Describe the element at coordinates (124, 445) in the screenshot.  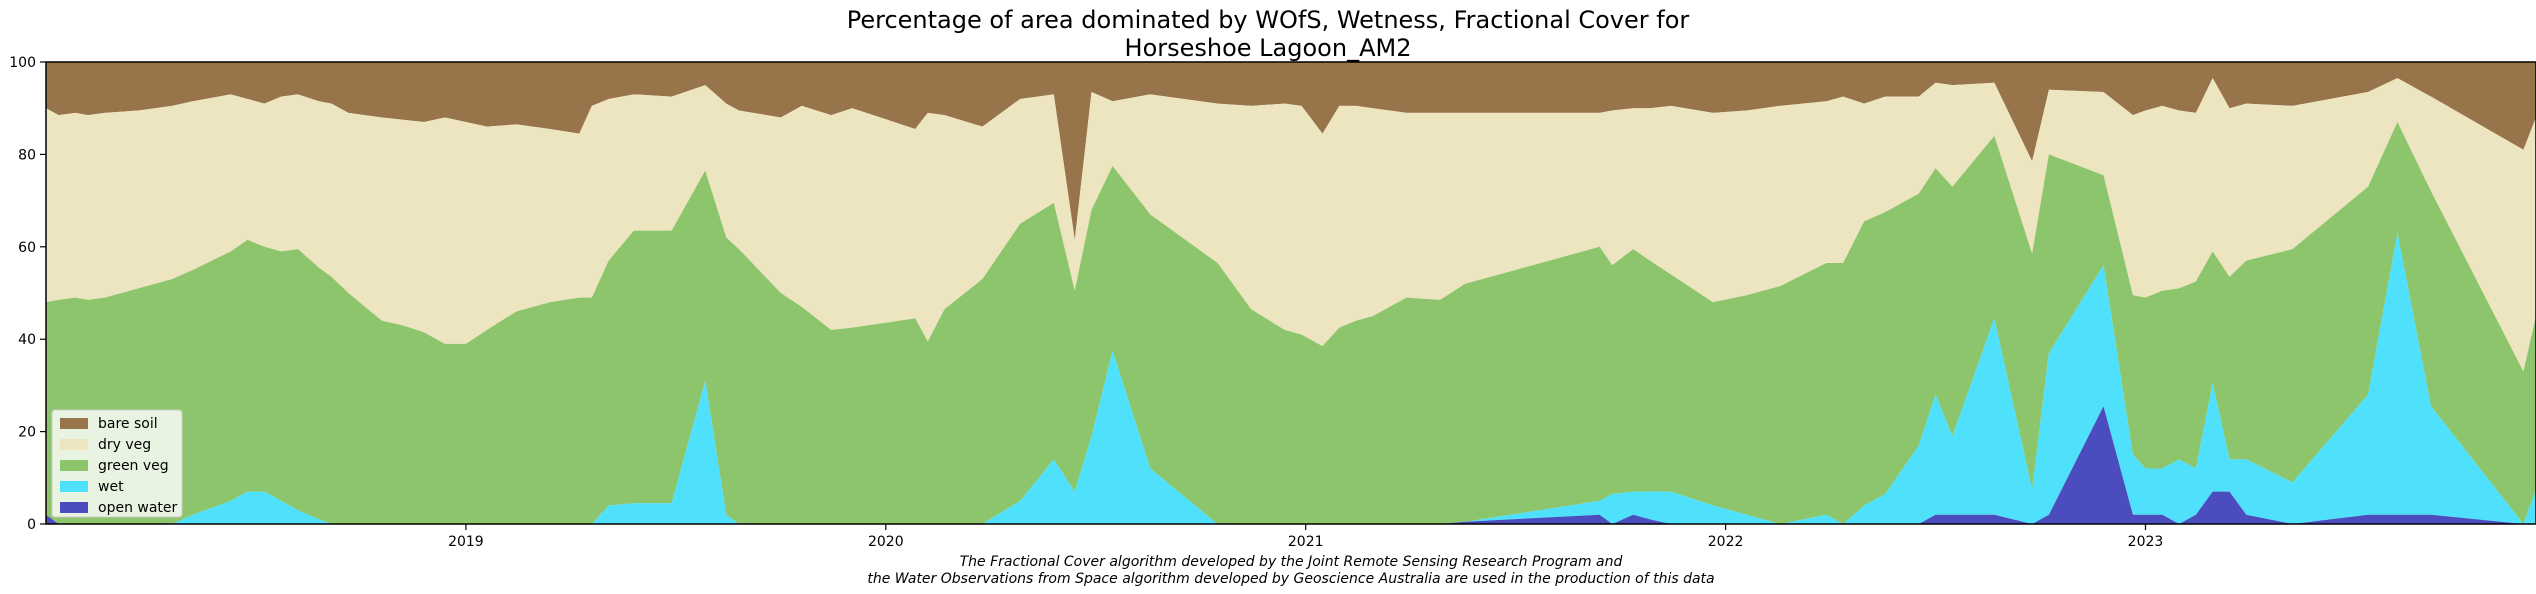
I see `legend-label-dry-veg: dry veg` at that location.